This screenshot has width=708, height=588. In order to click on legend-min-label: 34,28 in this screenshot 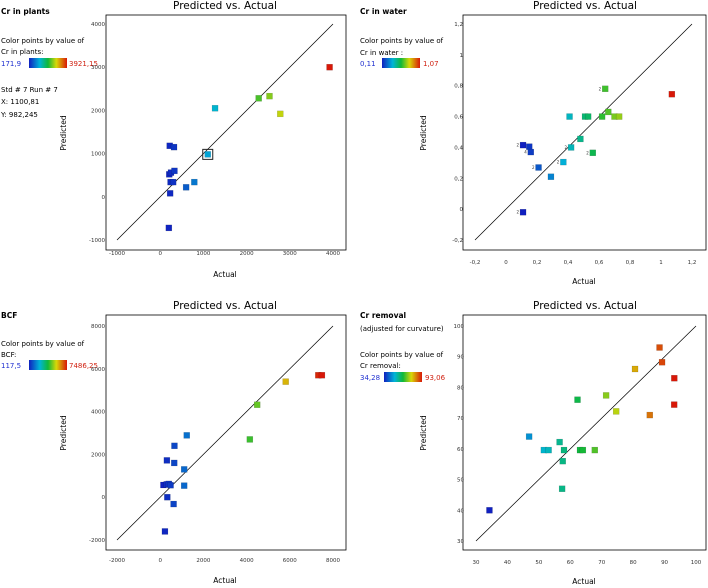, I will do `click(370, 378)`.